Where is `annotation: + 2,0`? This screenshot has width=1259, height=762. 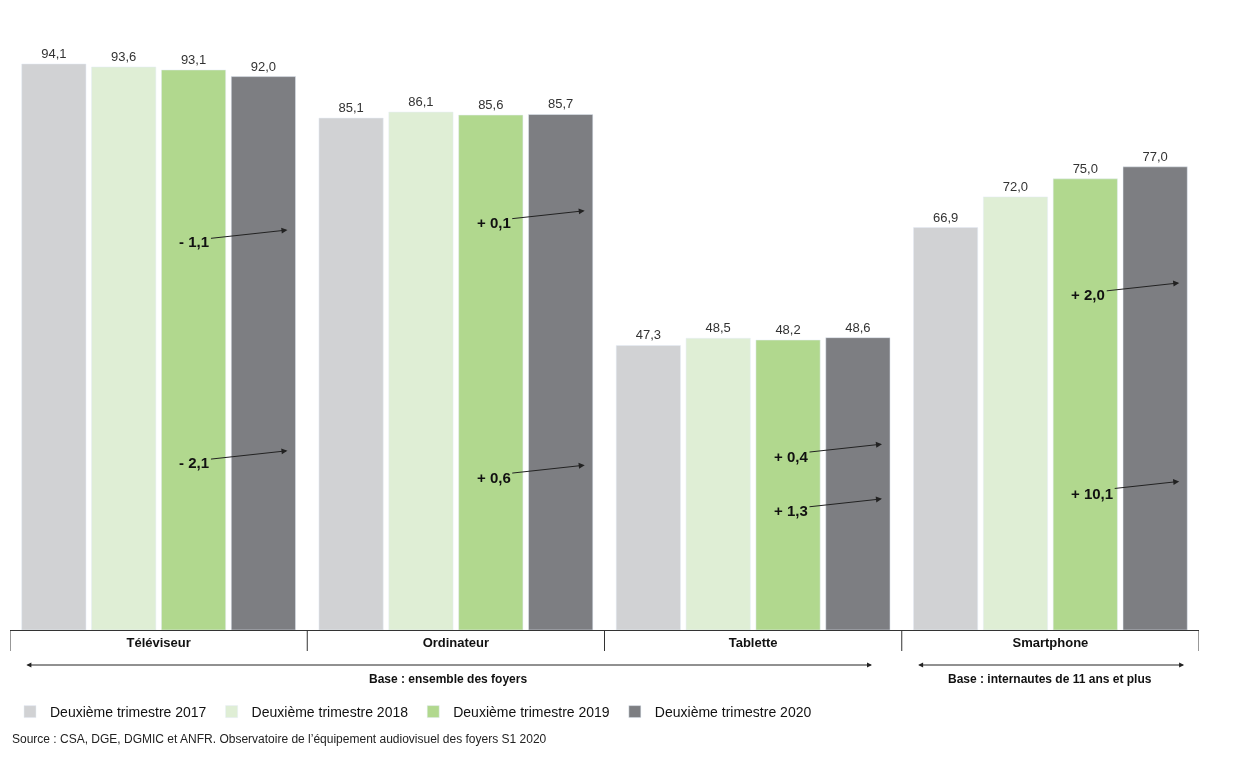
annotation: + 2,0 is located at coordinates (1088, 294).